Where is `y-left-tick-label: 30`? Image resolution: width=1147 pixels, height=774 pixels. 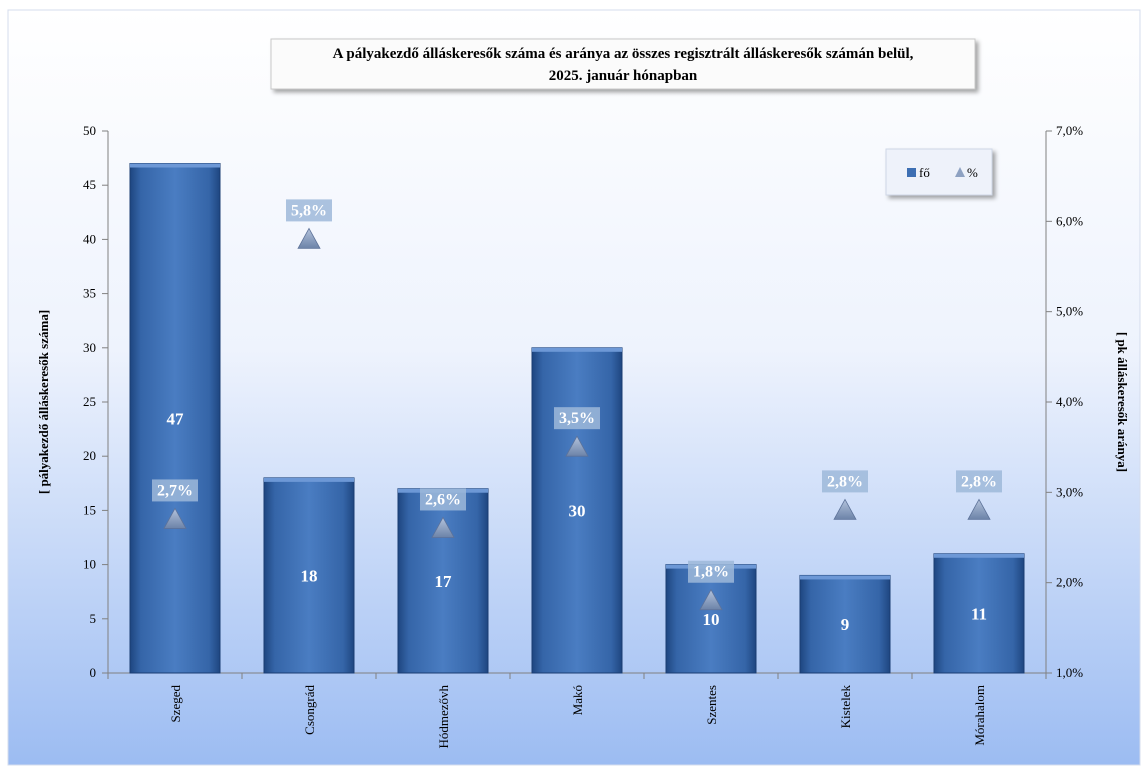 y-left-tick-label: 30 is located at coordinates (89, 347).